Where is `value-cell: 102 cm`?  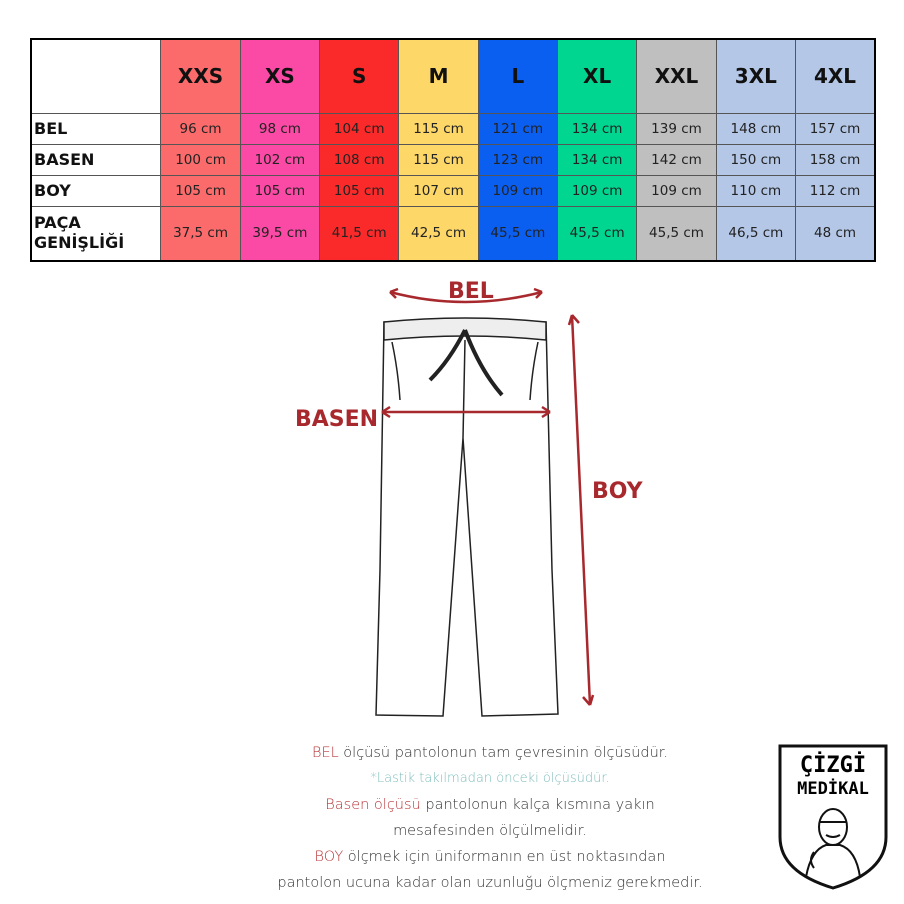 value-cell: 102 cm is located at coordinates (280, 159).